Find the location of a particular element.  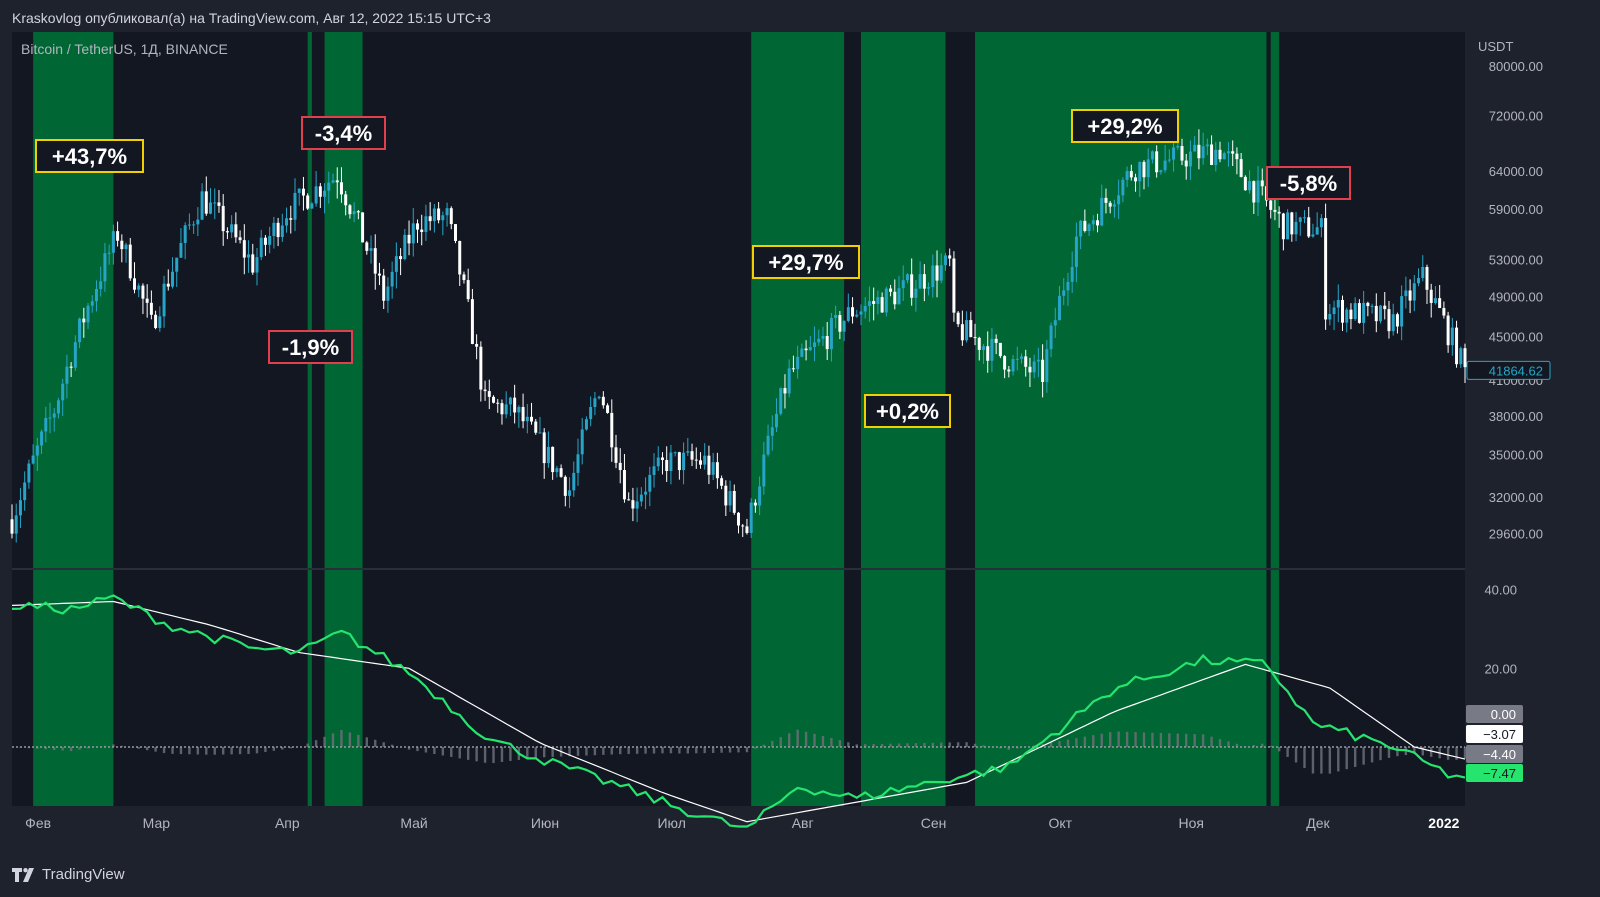

annotation-label: +43,7% is located at coordinates (89, 156).